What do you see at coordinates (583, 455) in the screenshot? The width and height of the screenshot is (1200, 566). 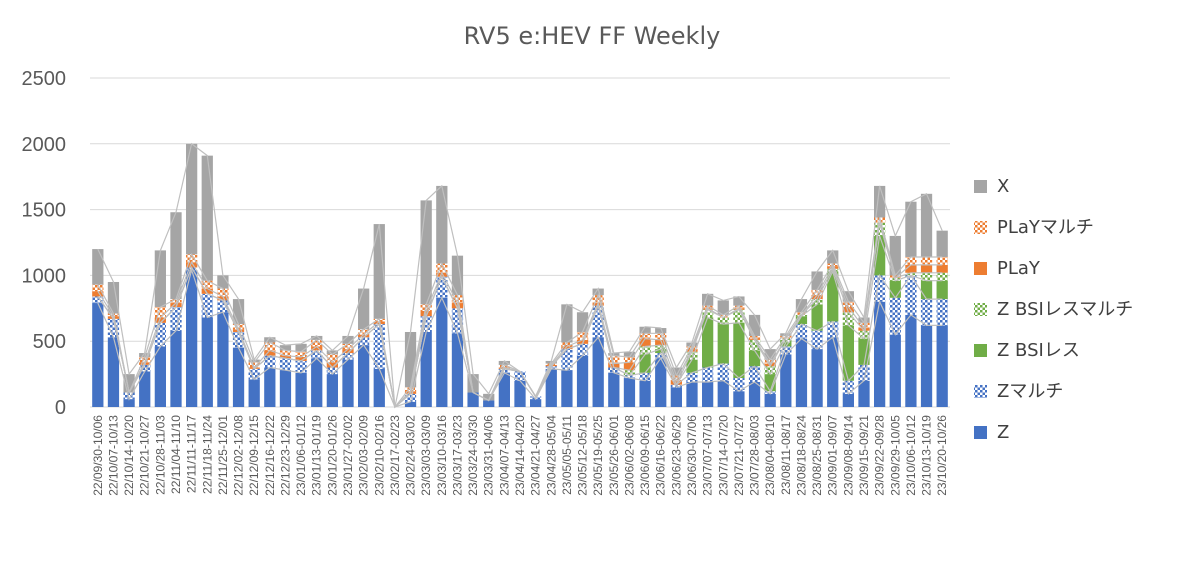 I see `x-tick-label: 23/05/12-05/18` at bounding box center [583, 455].